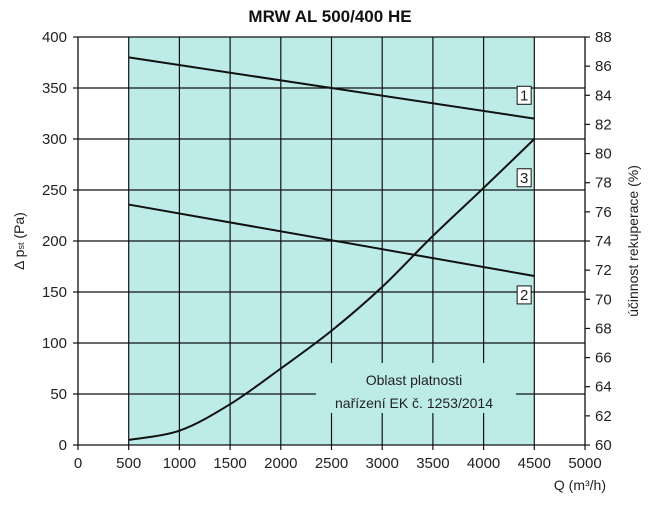 The image size is (655, 506). I want to click on y2-tick-label: 60, so click(603, 445).